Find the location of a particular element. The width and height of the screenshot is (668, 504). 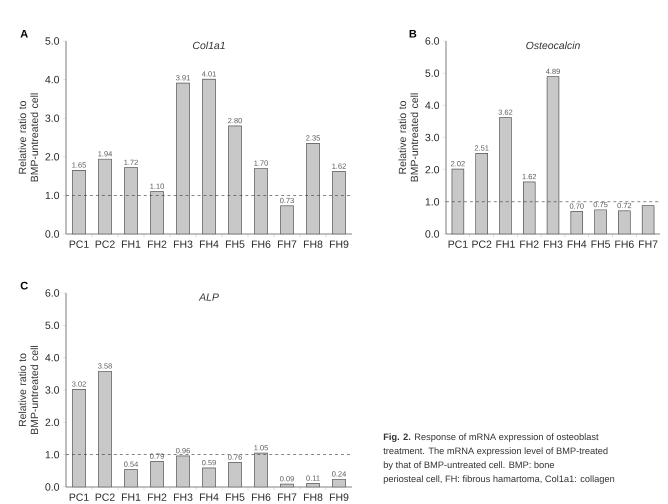

text: B is located at coordinates (413, 34).